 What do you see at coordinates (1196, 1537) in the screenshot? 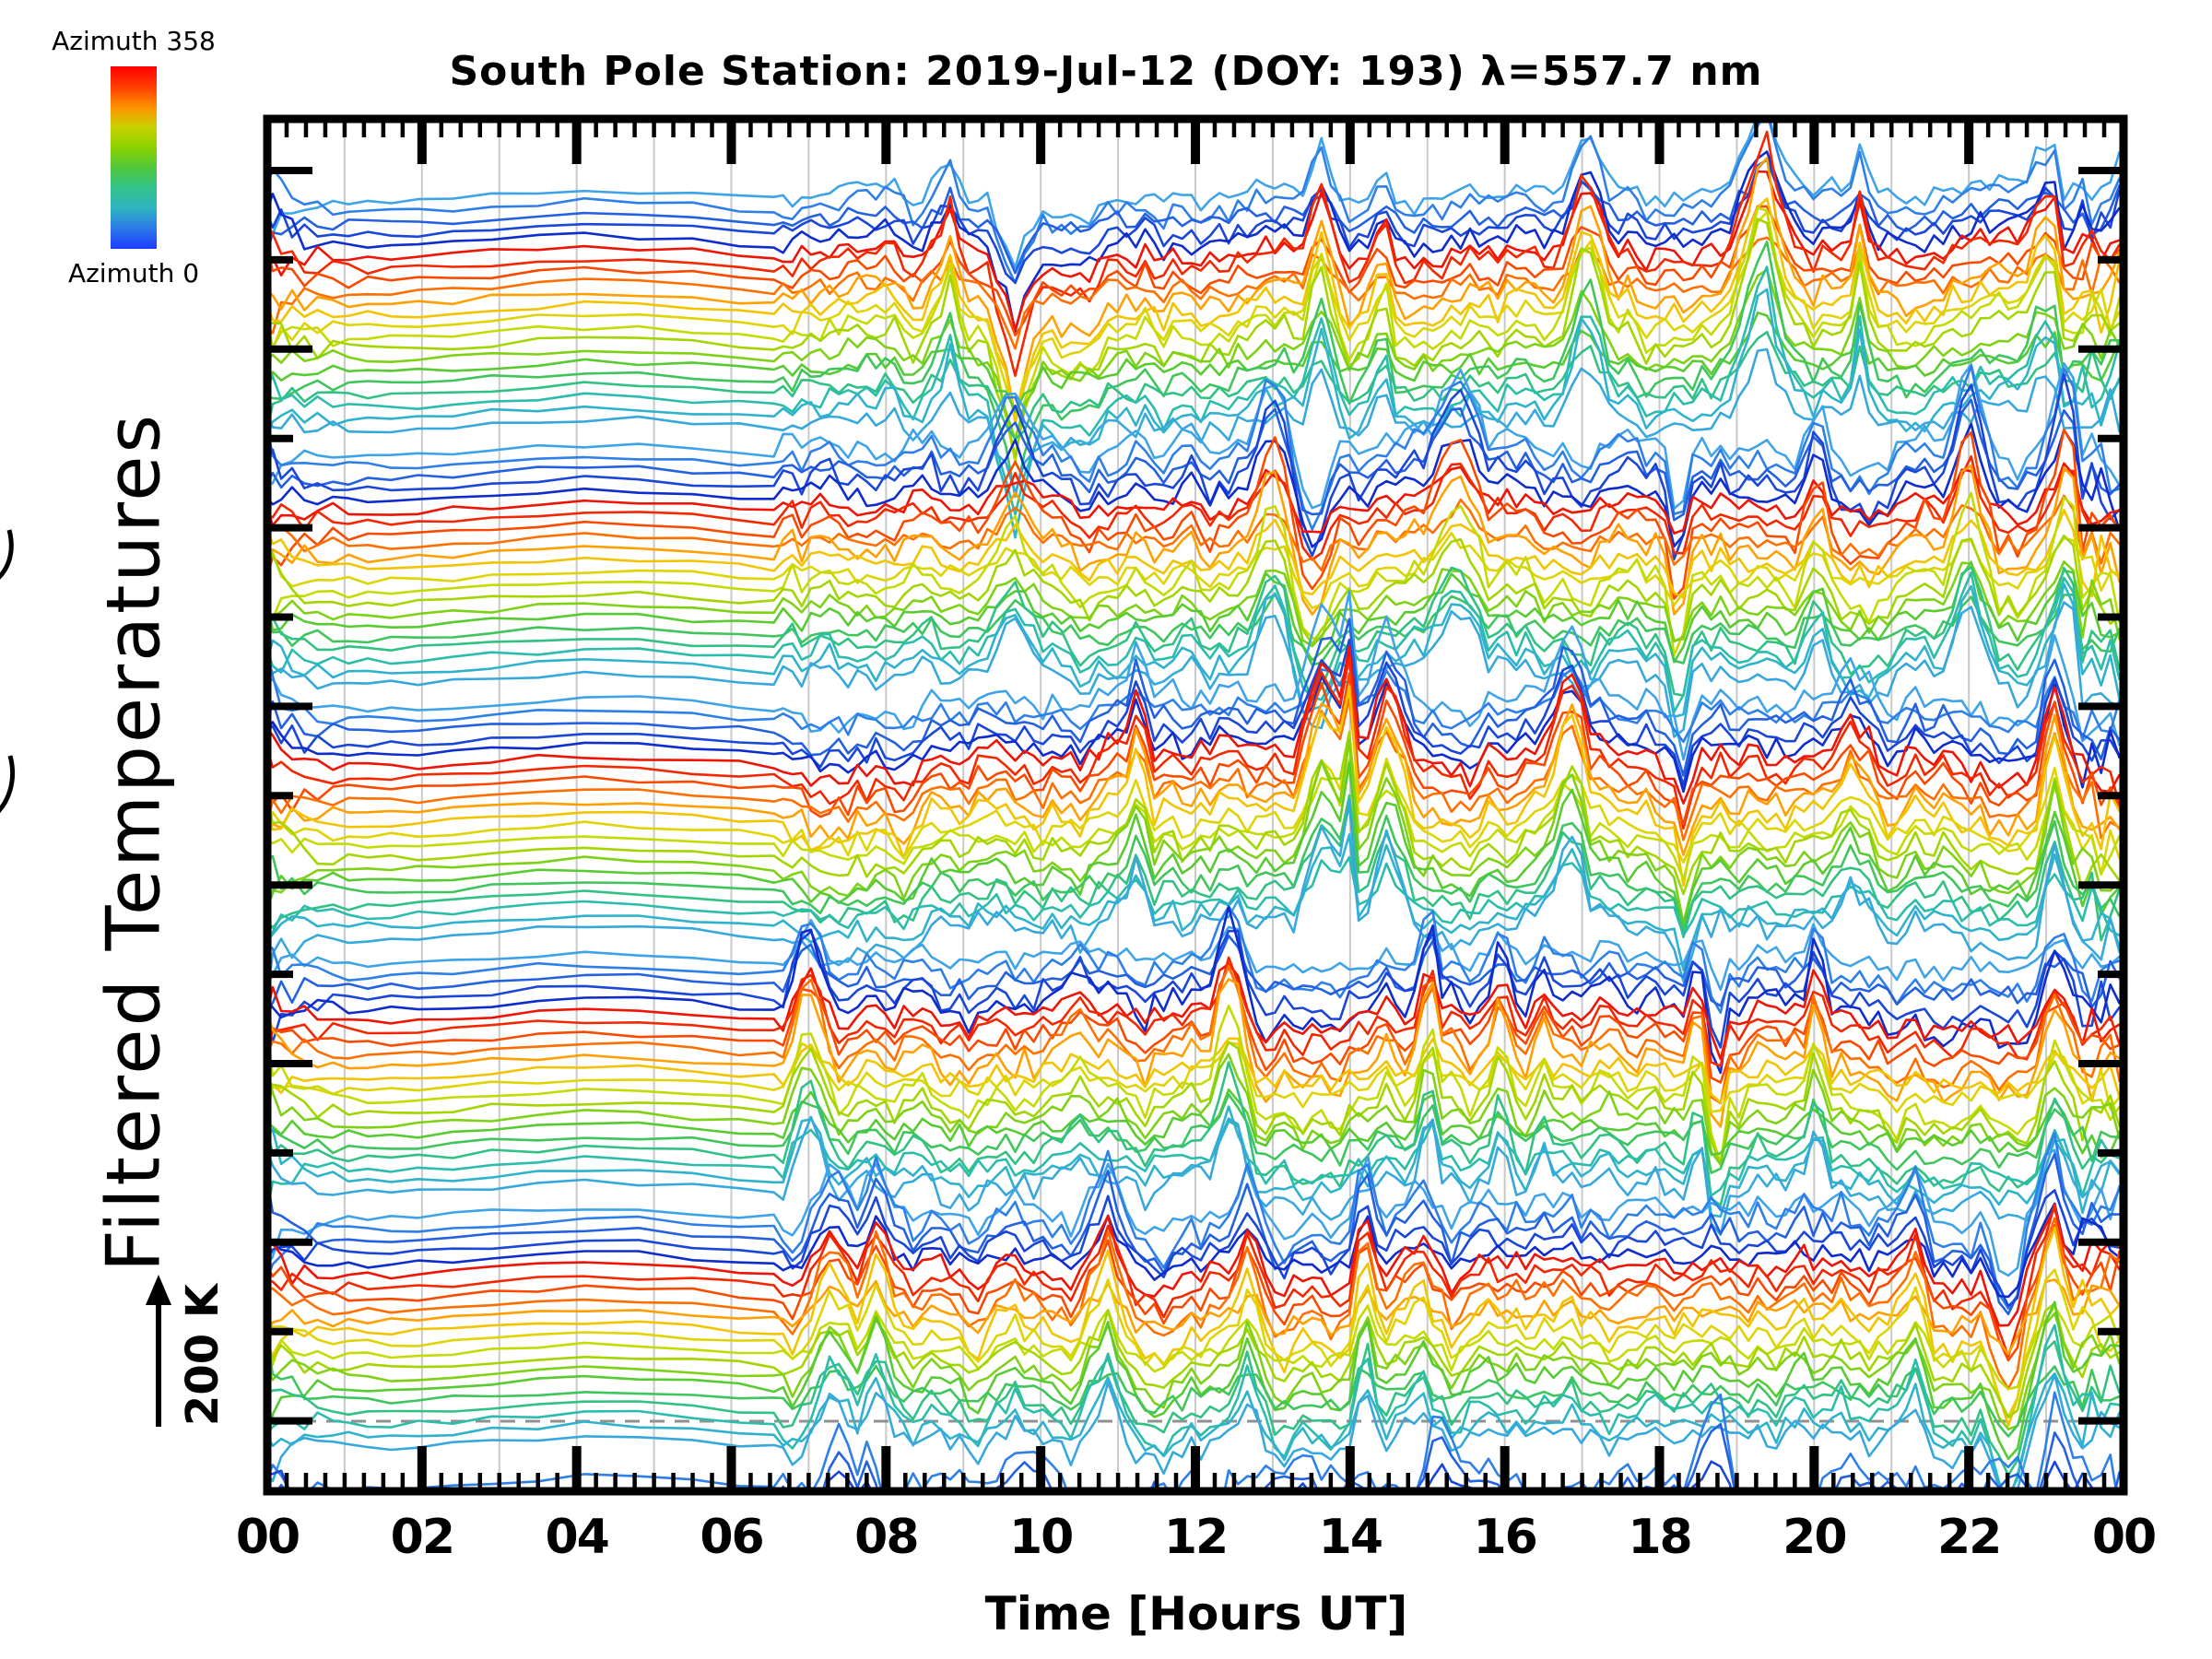
I see `x-tick-label-6: 12` at bounding box center [1196, 1537].